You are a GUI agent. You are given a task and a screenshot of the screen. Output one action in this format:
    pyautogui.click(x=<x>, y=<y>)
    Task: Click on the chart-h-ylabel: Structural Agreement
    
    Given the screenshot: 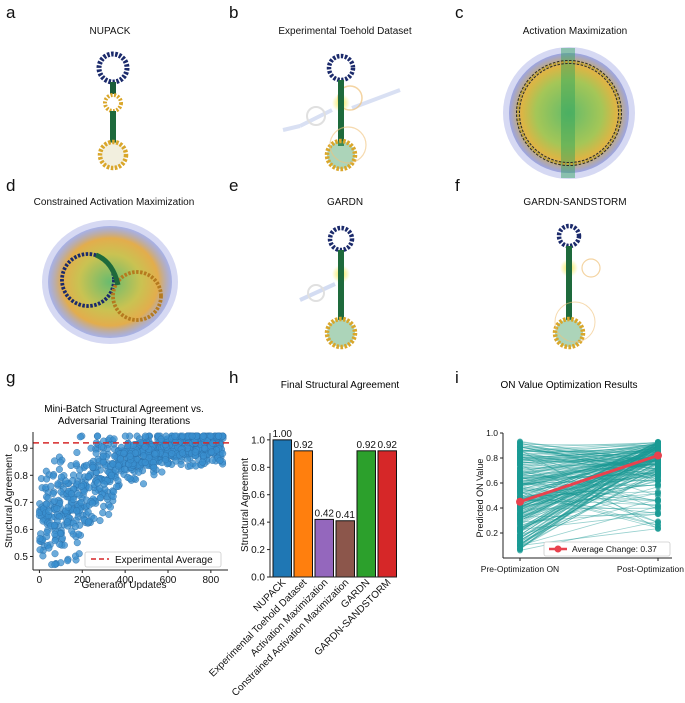 What is the action you would take?
    pyautogui.click(x=245, y=505)
    